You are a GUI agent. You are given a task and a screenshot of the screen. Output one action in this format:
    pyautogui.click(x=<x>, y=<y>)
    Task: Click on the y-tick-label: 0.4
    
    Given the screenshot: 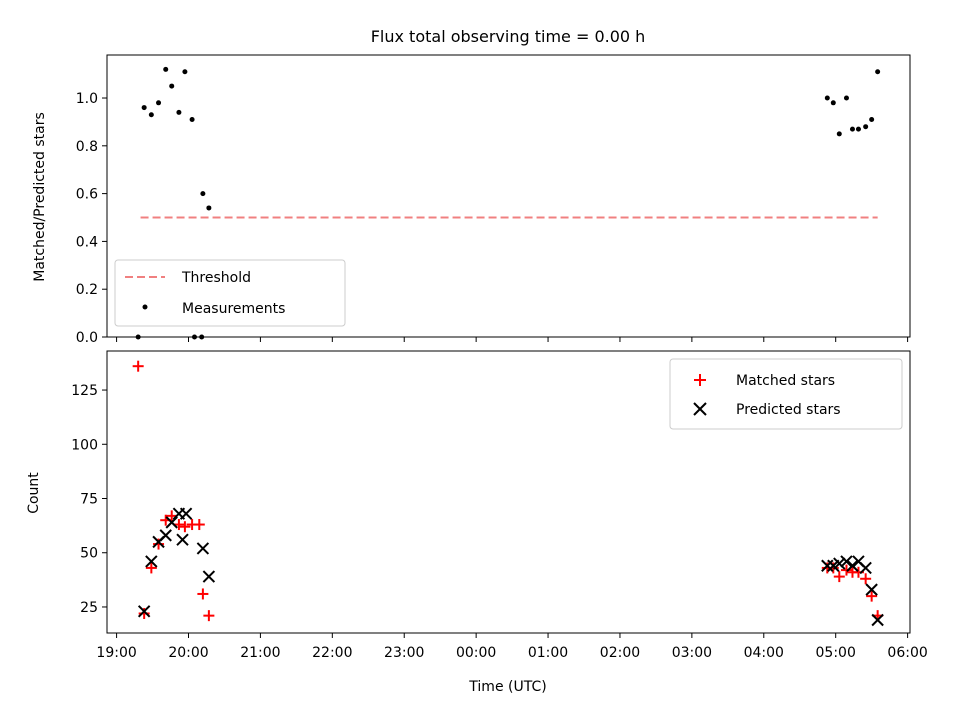 What is the action you would take?
    pyautogui.click(x=87, y=242)
    